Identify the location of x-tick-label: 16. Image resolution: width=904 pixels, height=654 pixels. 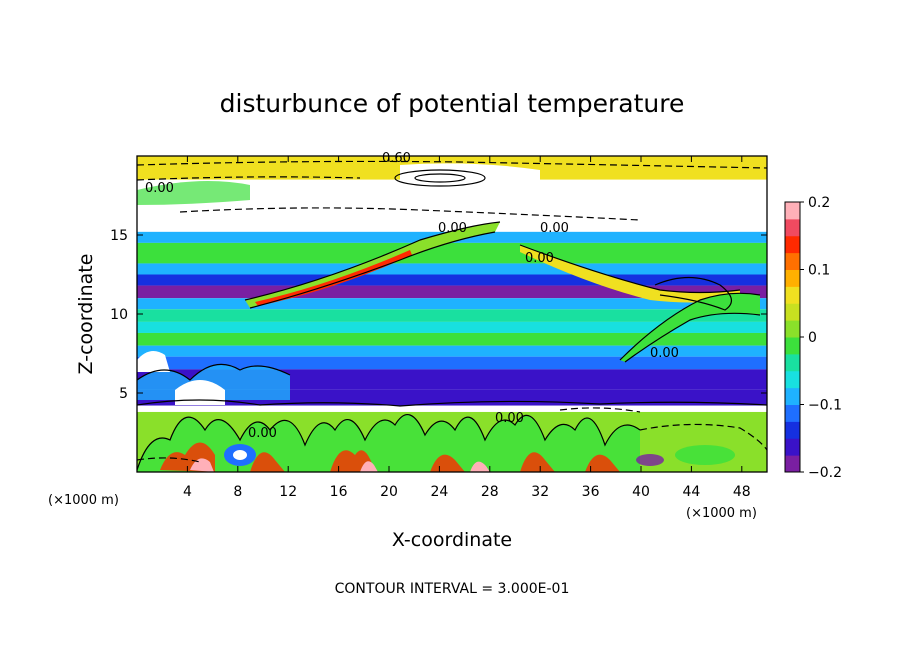
(339, 492).